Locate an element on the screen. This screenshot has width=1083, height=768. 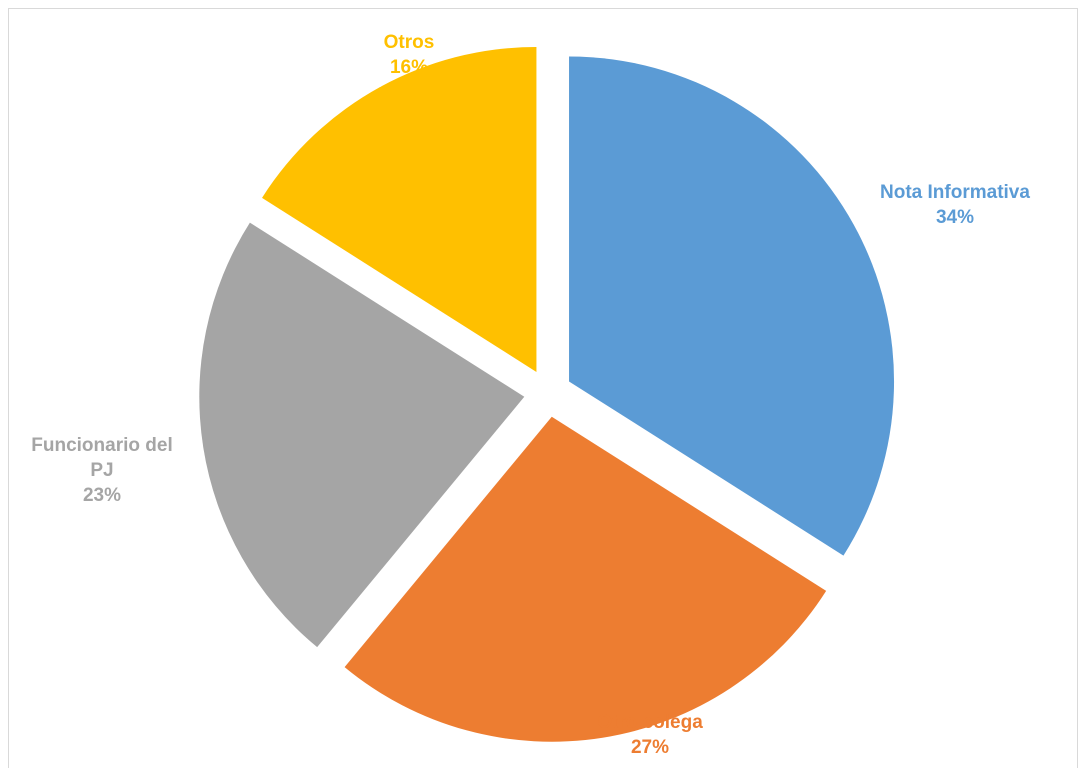
slice-category-text: Otro colega is located at coordinates (650, 722).